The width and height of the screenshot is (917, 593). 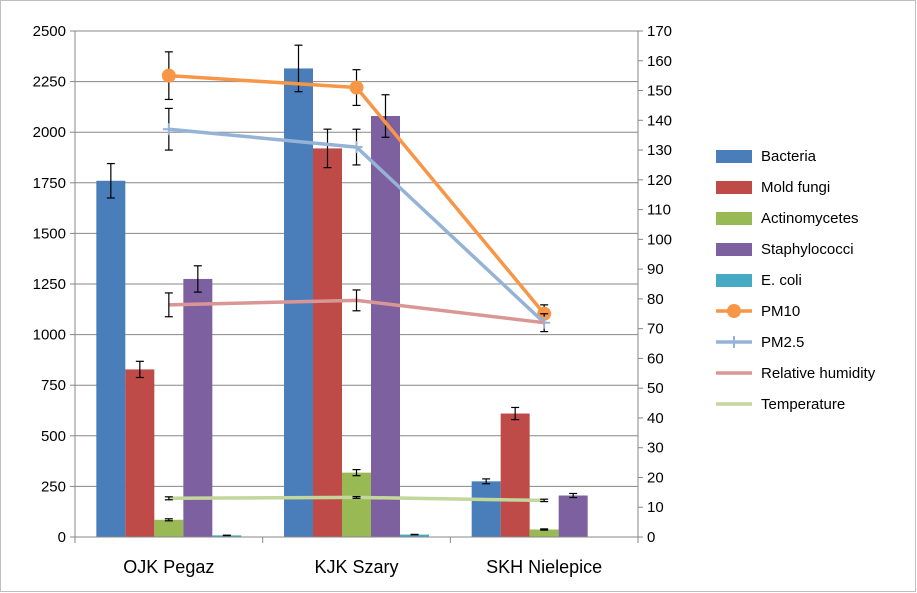 I want to click on right-tick-label: 50, so click(x=655, y=388).